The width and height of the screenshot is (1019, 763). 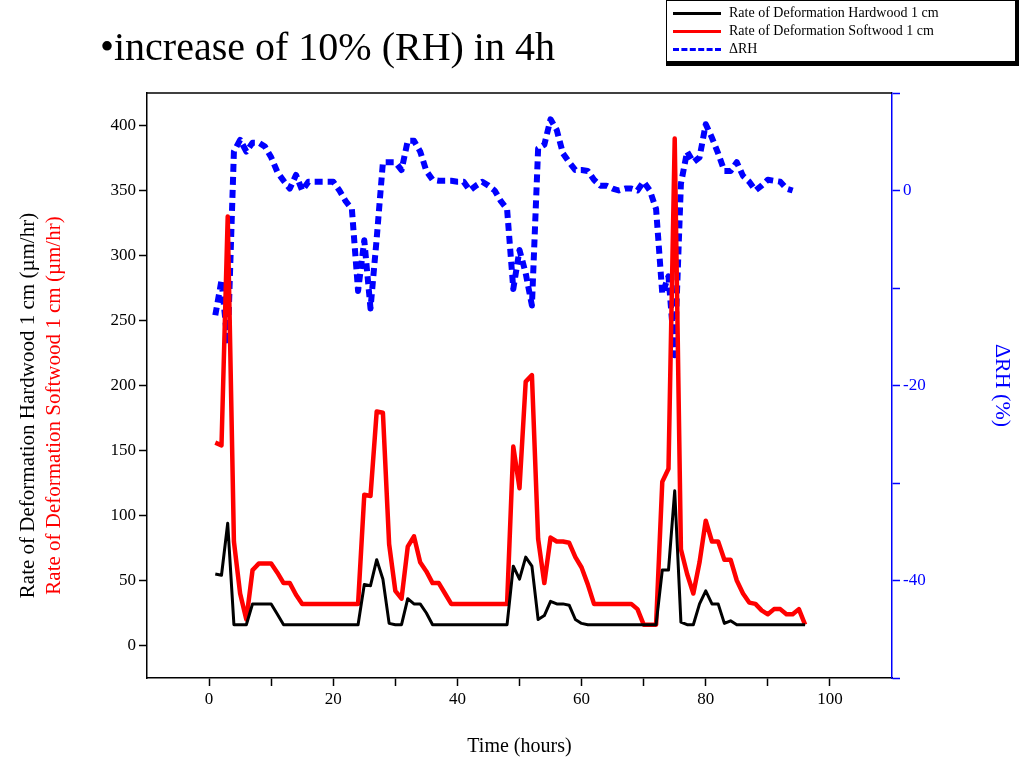 I want to click on legend-label: ΔRH, so click(x=743, y=49).